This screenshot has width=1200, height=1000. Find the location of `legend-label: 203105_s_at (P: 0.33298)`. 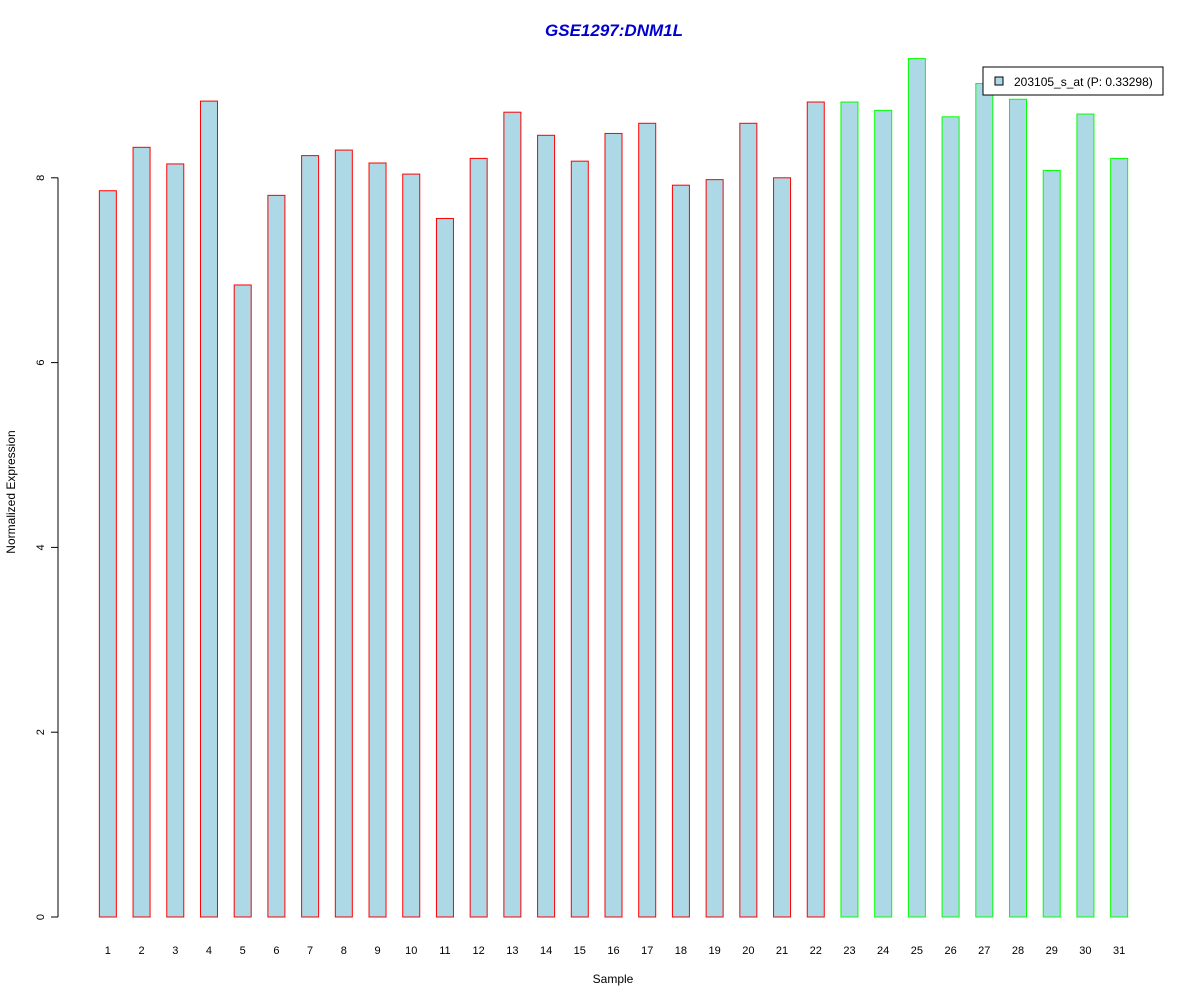

legend-label: 203105_s_at (P: 0.33298) is located at coordinates (1083, 82).